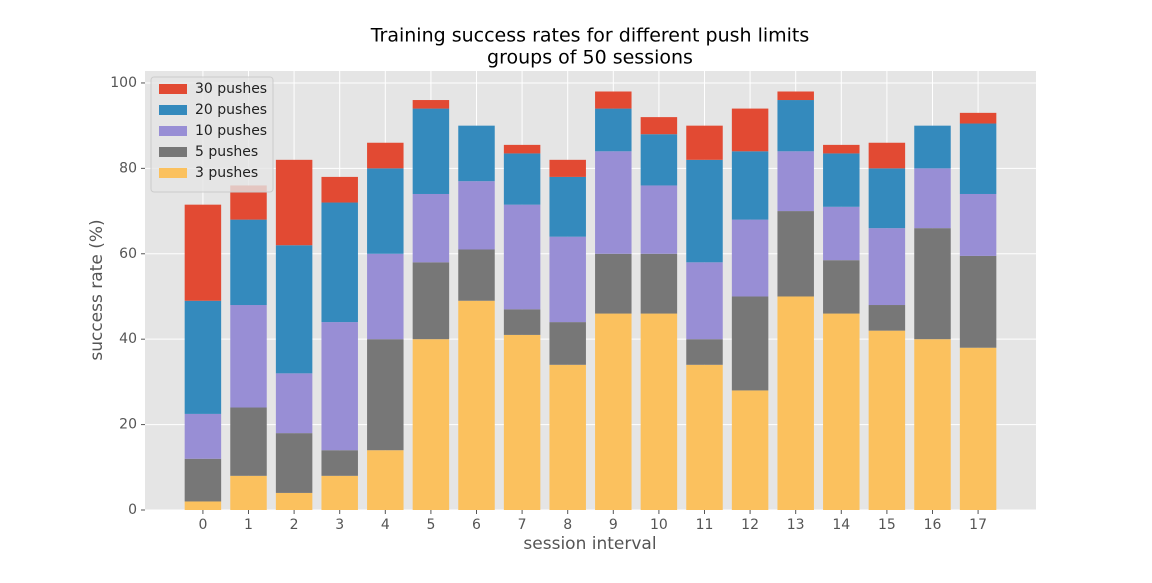  Describe the element at coordinates (339, 525) in the screenshot. I see `x-tick-label: 3` at that location.